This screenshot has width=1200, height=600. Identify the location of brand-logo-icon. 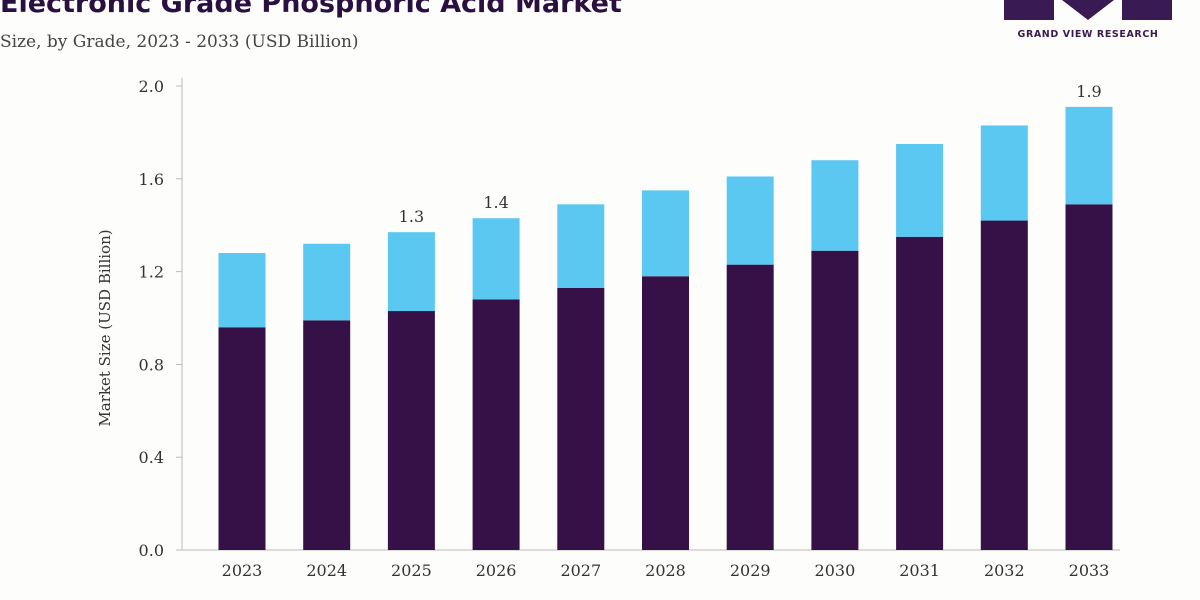
(1088, 10).